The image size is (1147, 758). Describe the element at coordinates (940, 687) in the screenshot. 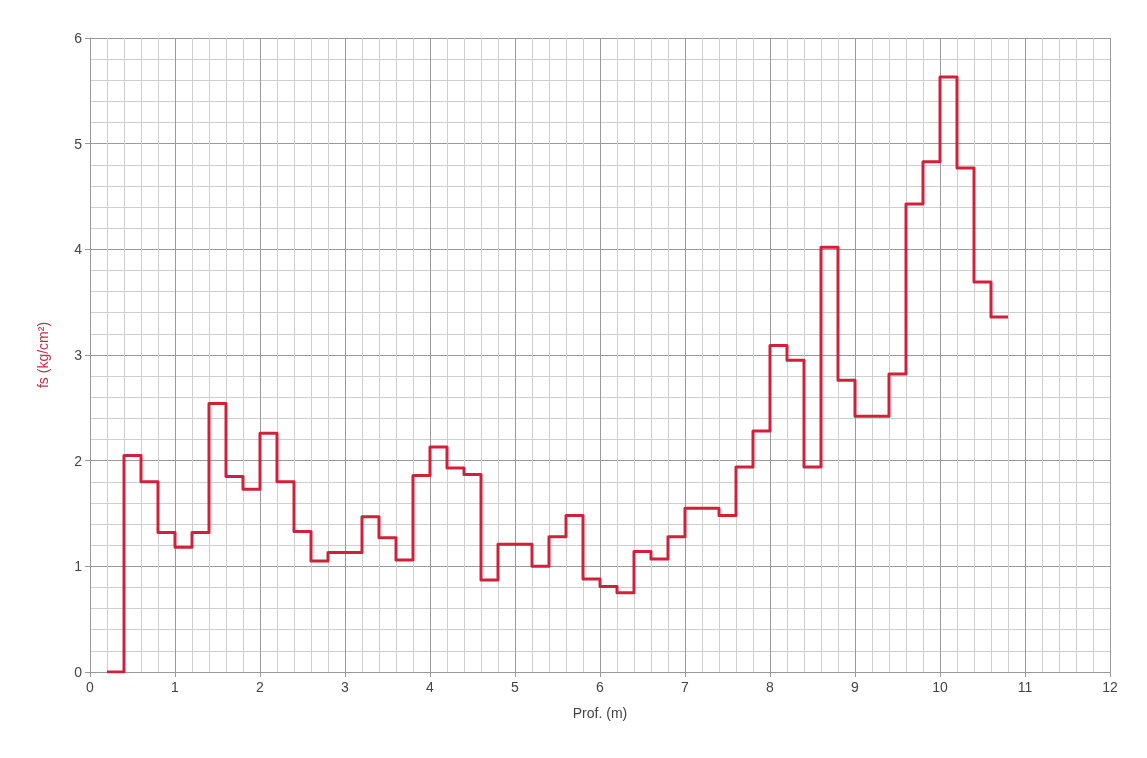

I see `x-tick-label: 10` at that location.